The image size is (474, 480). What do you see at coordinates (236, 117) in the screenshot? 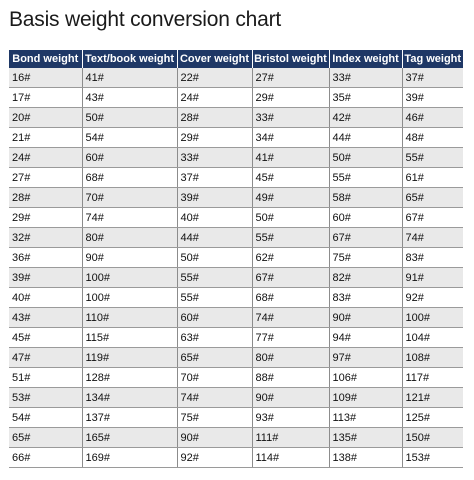
I see `table-row: 20# 50# 28# 33# 42# 46#` at bounding box center [236, 117].